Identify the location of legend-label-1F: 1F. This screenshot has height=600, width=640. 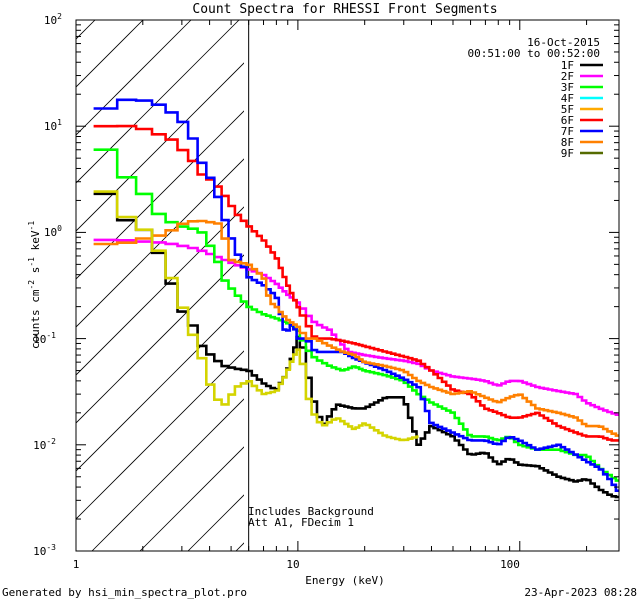
(567, 65).